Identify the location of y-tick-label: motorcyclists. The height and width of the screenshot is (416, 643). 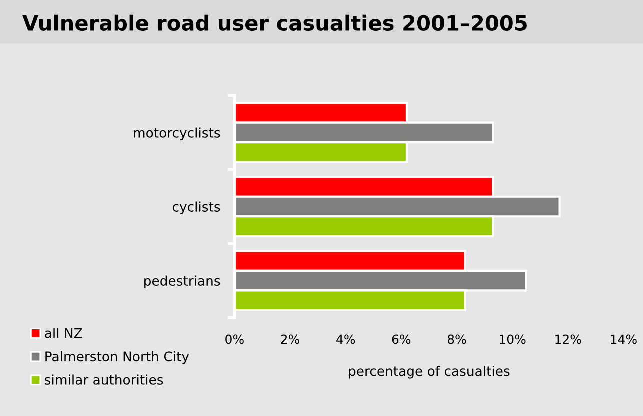
(177, 134).